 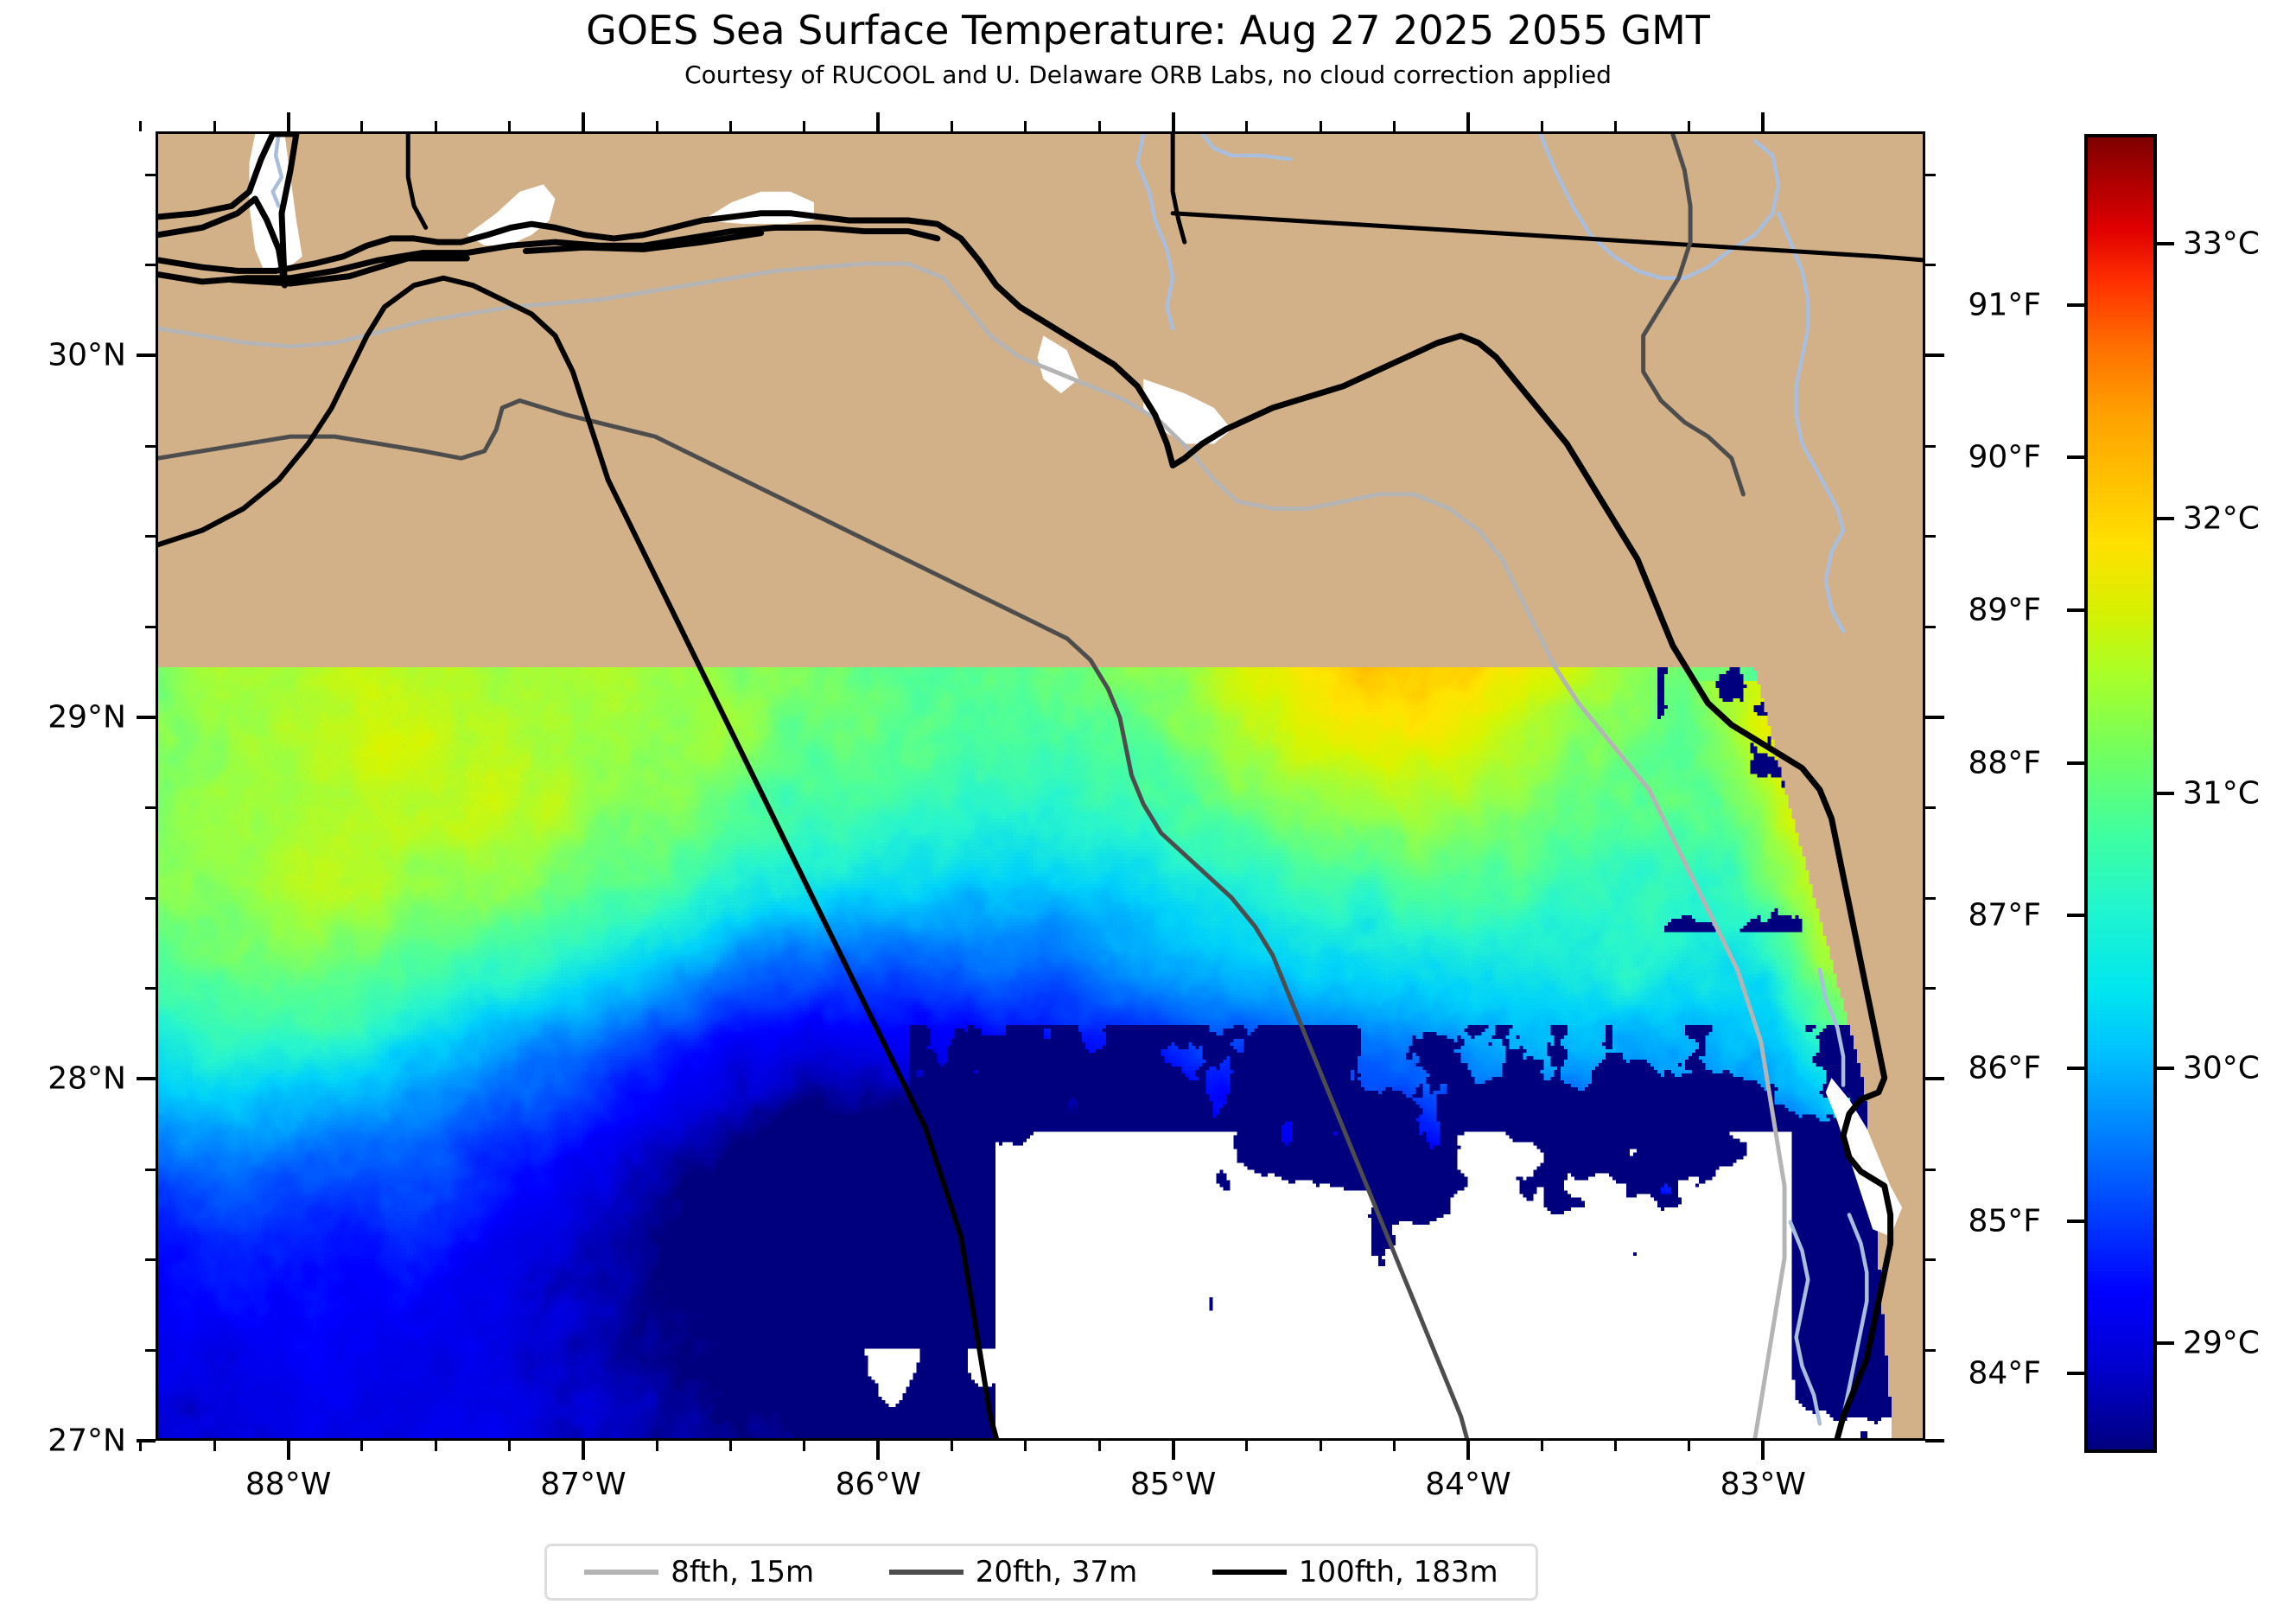 What do you see at coordinates (87, 1078) in the screenshot?
I see `y-axis-label: 28°N` at bounding box center [87, 1078].